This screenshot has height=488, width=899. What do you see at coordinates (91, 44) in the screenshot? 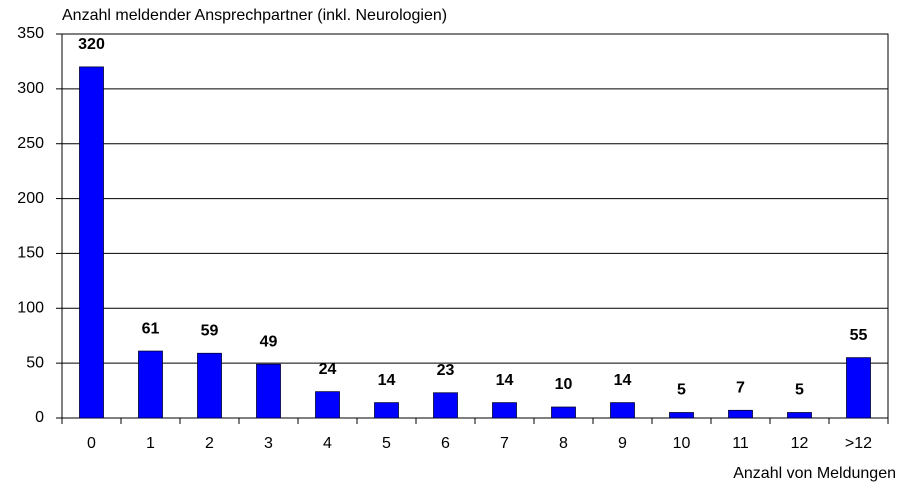
I see `value-label: 320` at bounding box center [91, 44].